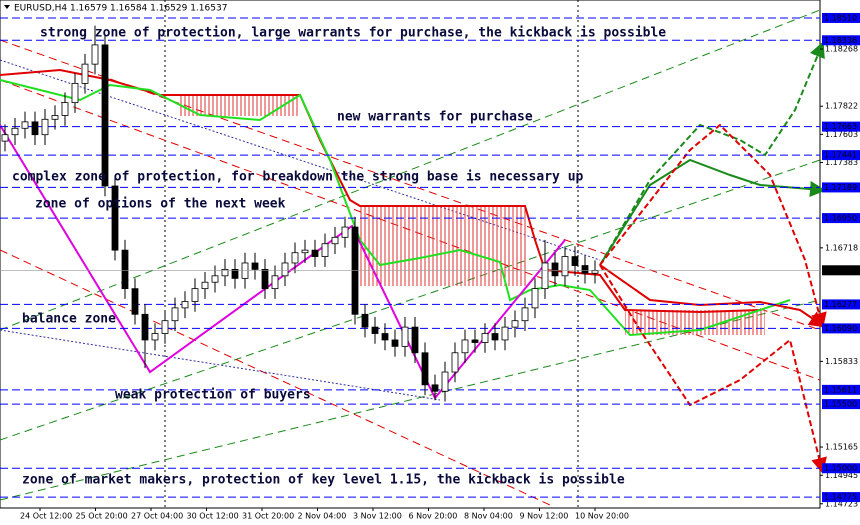 The width and height of the screenshot is (860, 525). What do you see at coordinates (46, 516) in the screenshot?
I see `x-tick-label: 24 Oct 12:00` at bounding box center [46, 516].